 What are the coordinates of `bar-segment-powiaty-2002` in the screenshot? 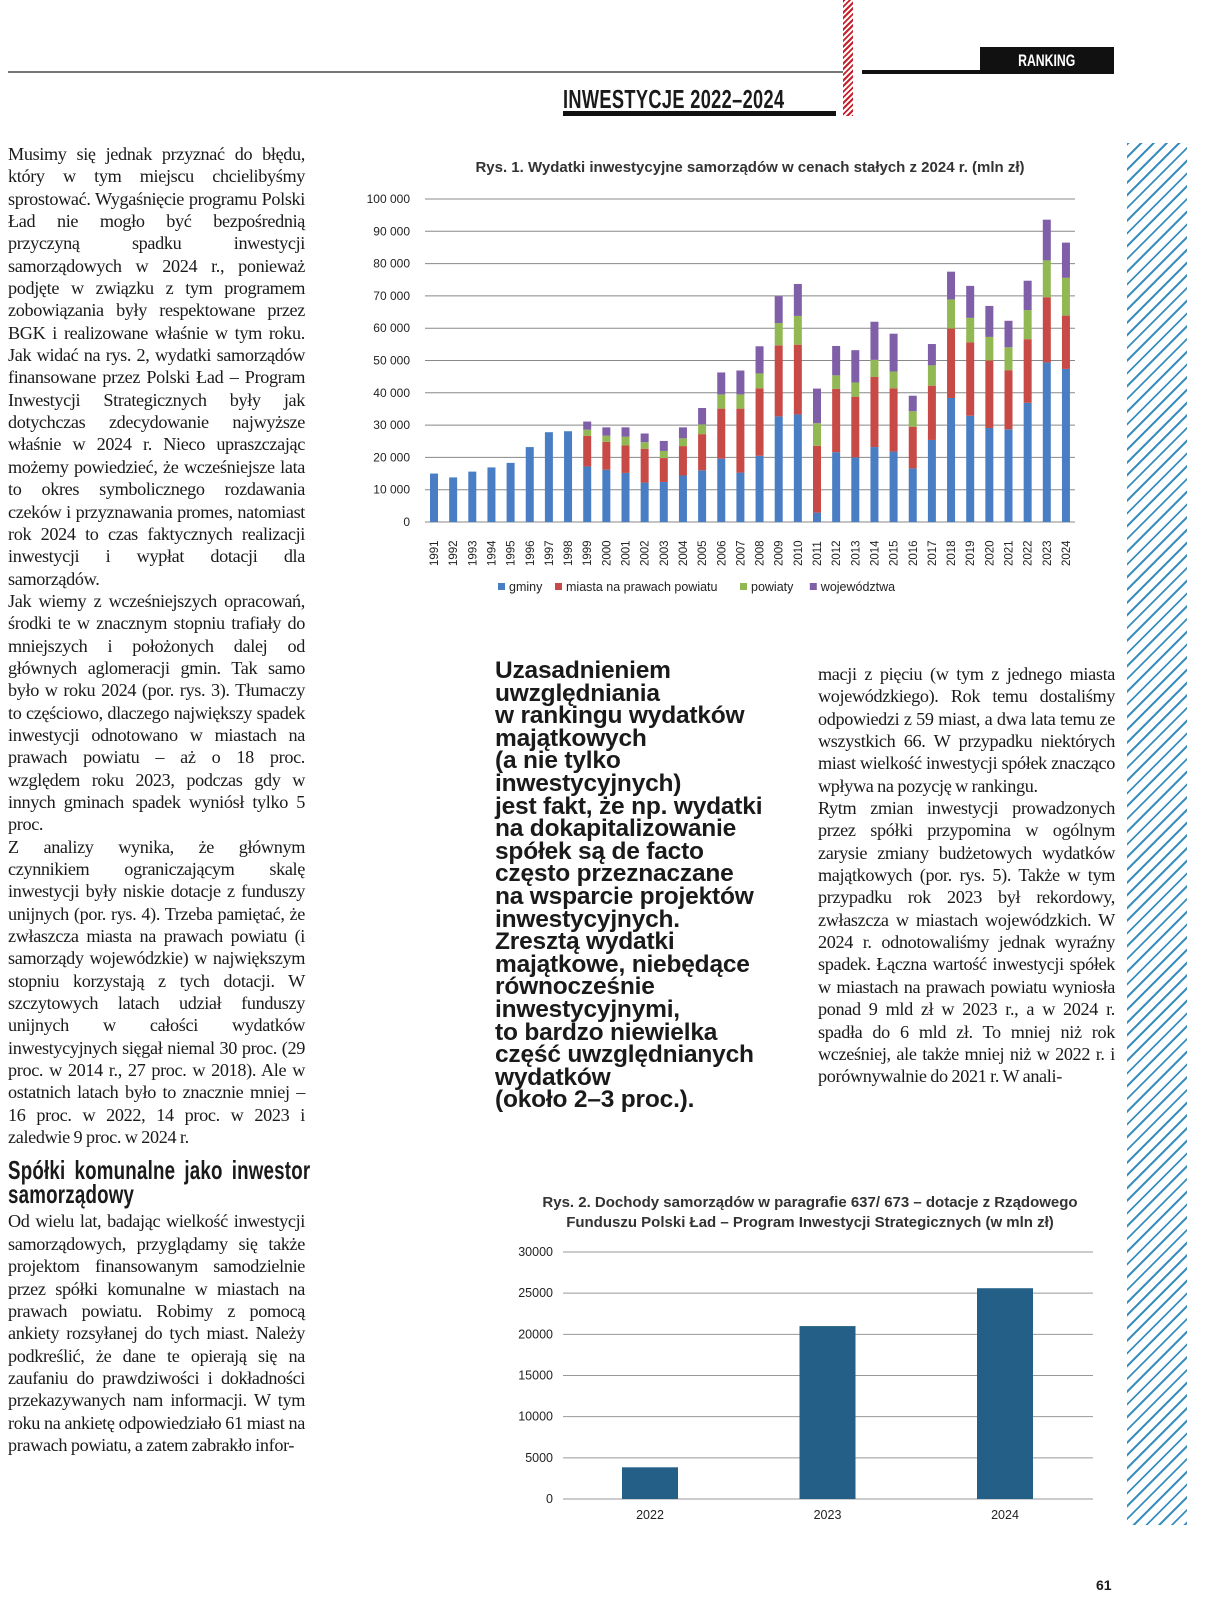 It's located at (644, 445).